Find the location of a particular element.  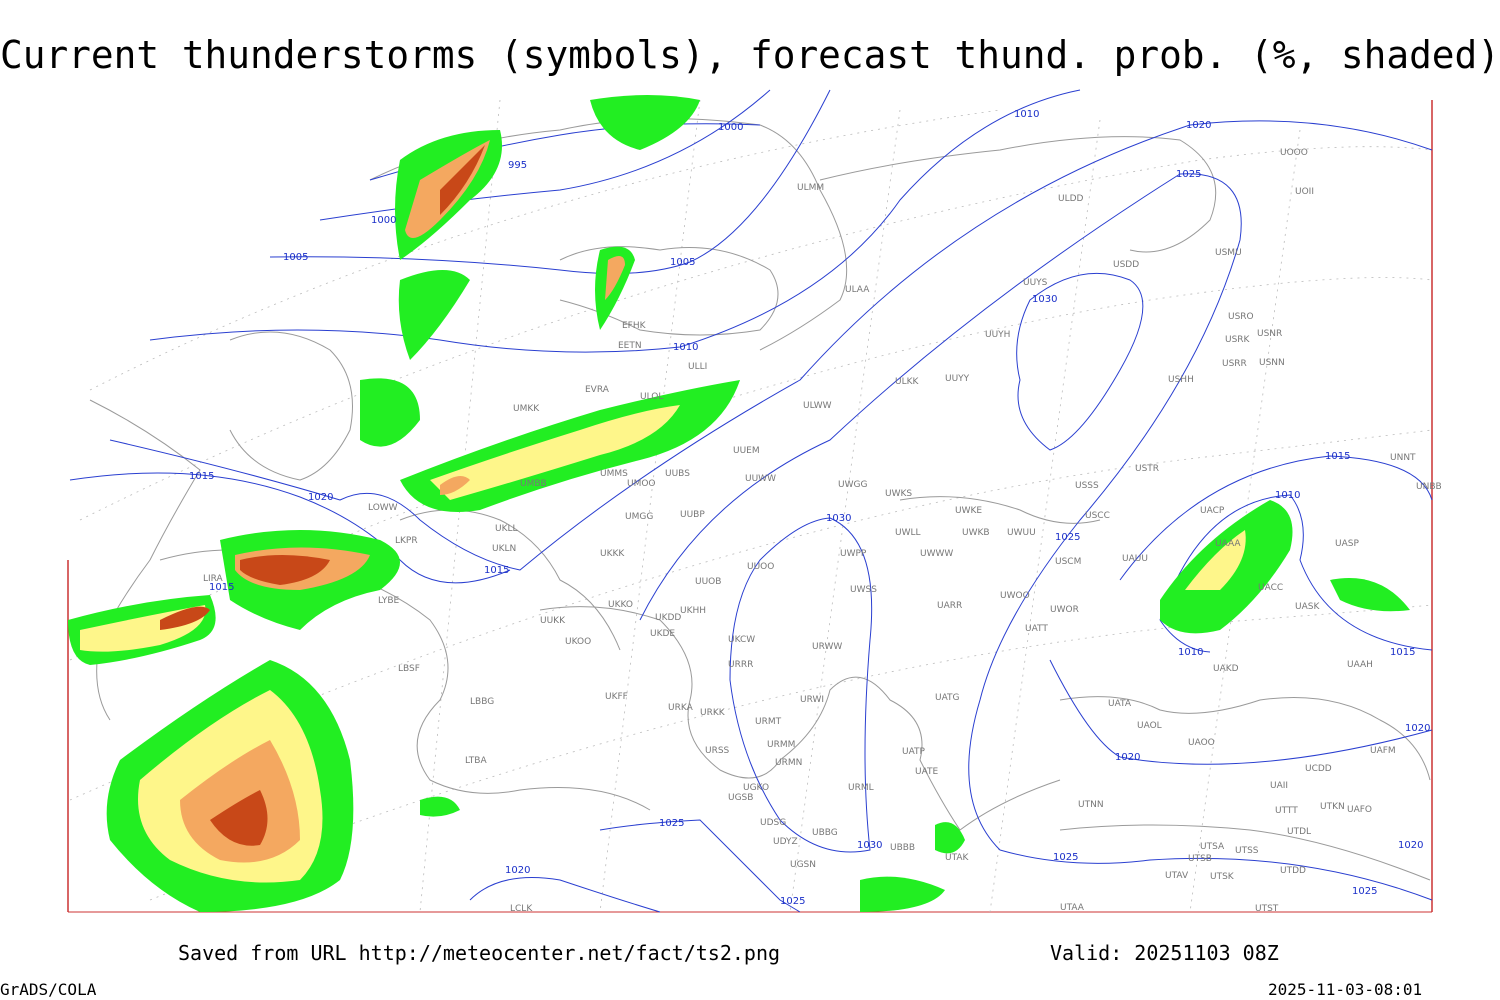

station-label: UWKE is located at coordinates (968, 511).